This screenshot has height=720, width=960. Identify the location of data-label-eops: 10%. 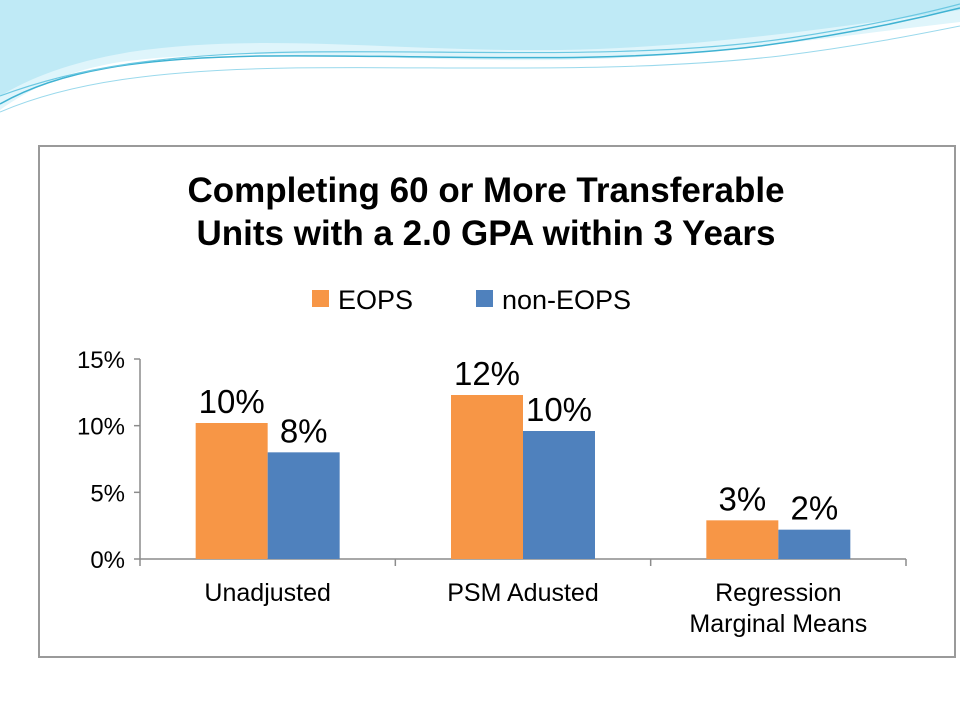
(232, 401).